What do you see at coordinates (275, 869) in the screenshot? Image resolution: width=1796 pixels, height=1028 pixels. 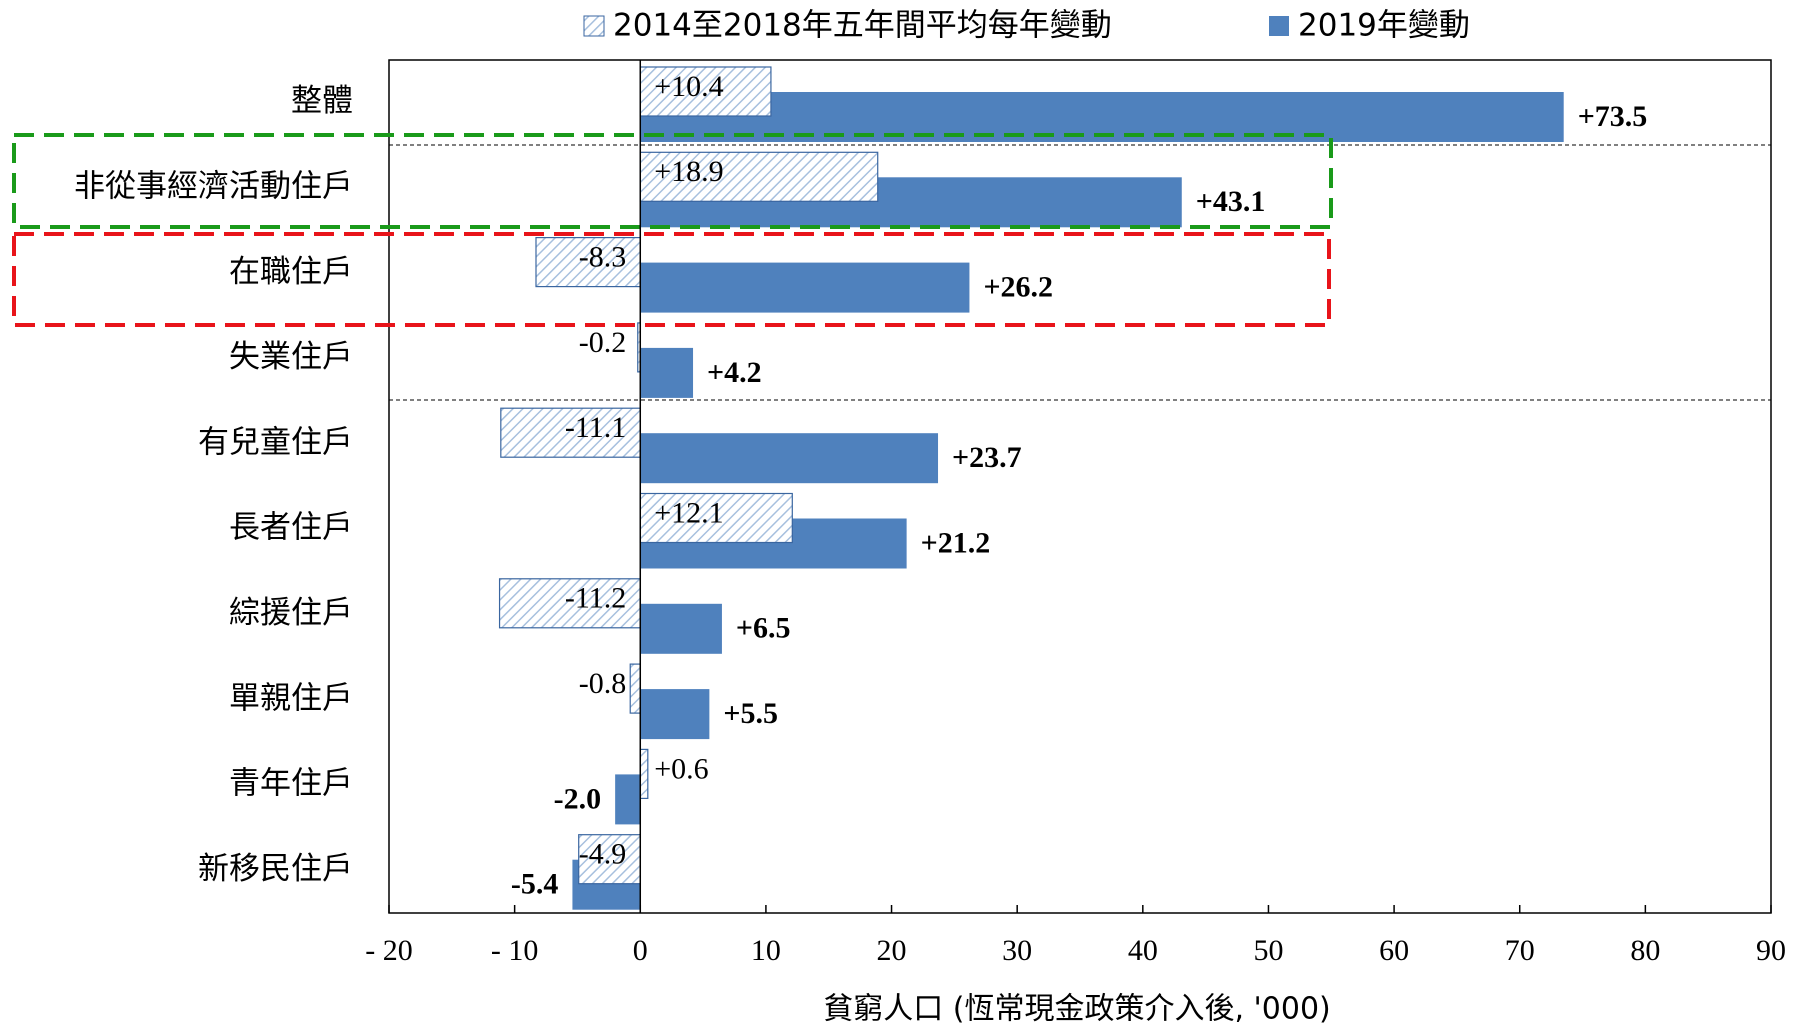 I see `category-label: 新移民住戶` at bounding box center [275, 869].